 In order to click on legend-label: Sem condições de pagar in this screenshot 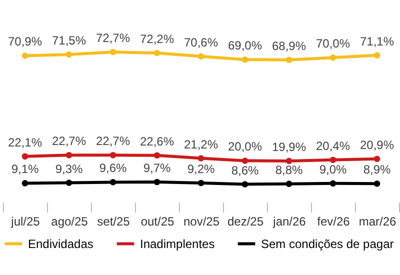, I will do `click(327, 243)`.